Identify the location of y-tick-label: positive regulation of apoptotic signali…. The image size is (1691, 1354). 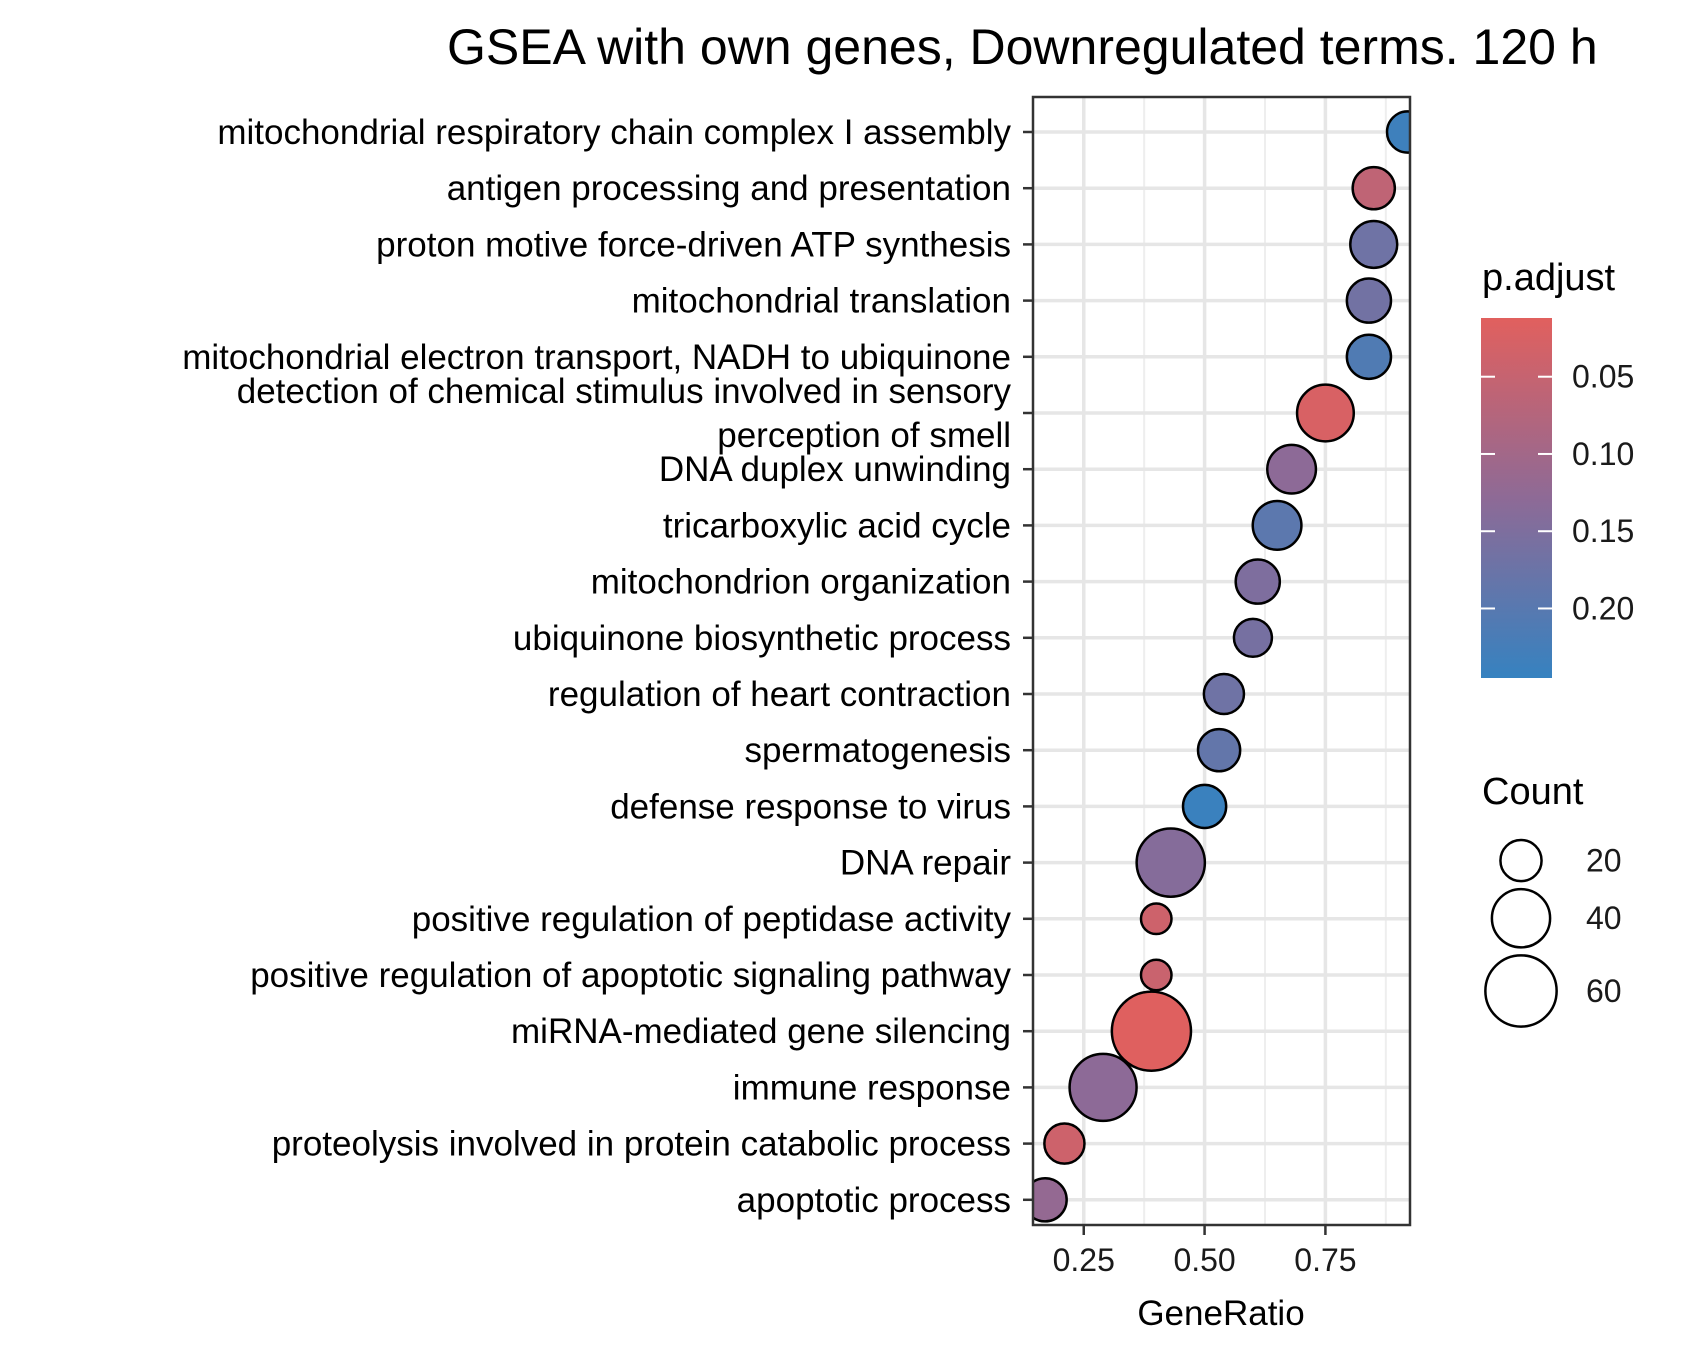
(630, 975).